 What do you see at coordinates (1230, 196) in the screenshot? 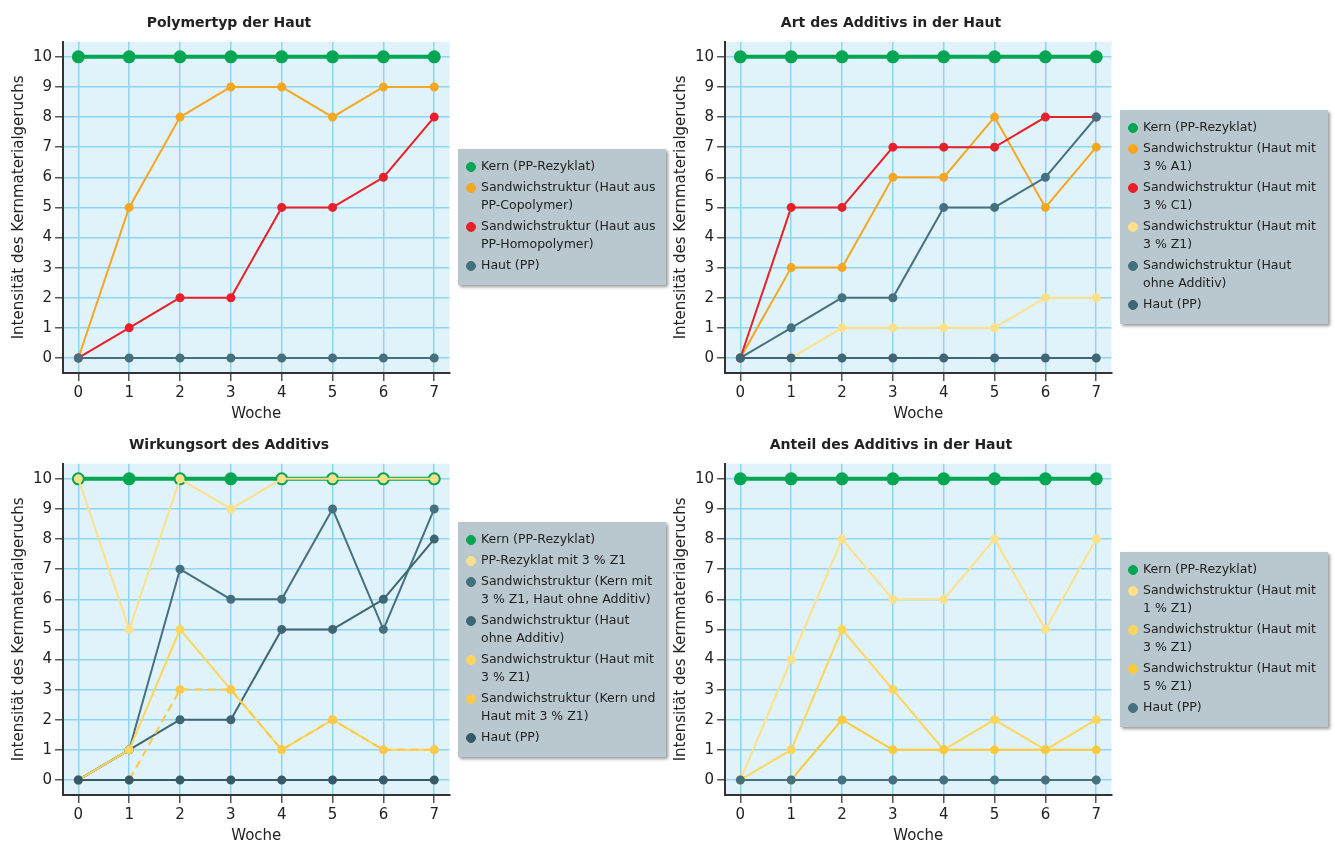
I see `legend-label: Sandwichstruktur (Haut mit 3 % C1)` at bounding box center [1230, 196].